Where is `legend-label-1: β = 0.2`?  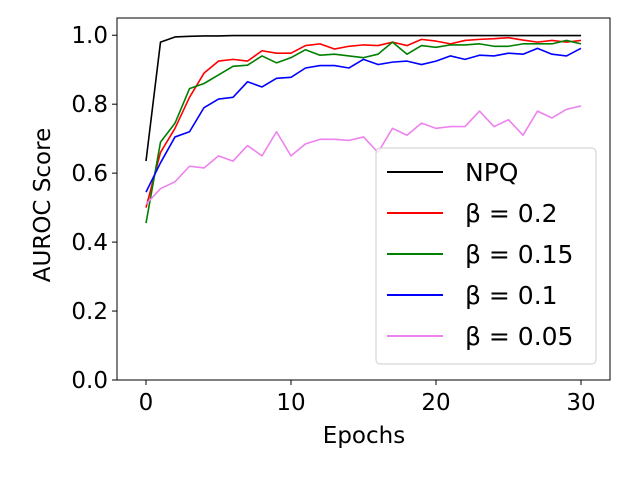
legend-label-1: β = 0.2 is located at coordinates (511, 213).